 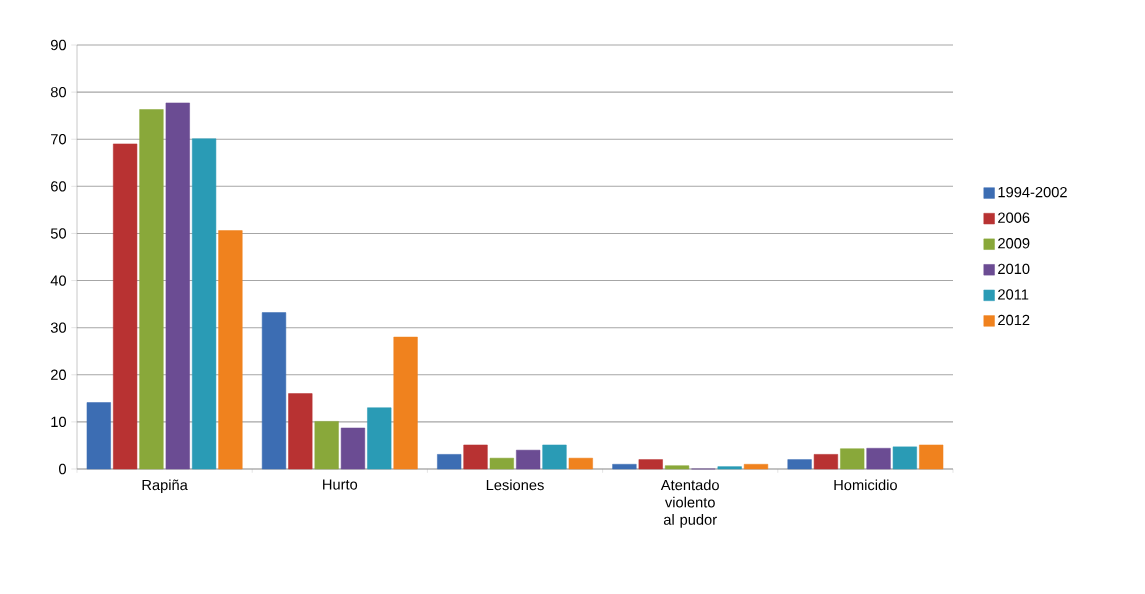 What do you see at coordinates (689, 503) in the screenshot?
I see `x-tick-label: Atentado violento al pudor` at bounding box center [689, 503].